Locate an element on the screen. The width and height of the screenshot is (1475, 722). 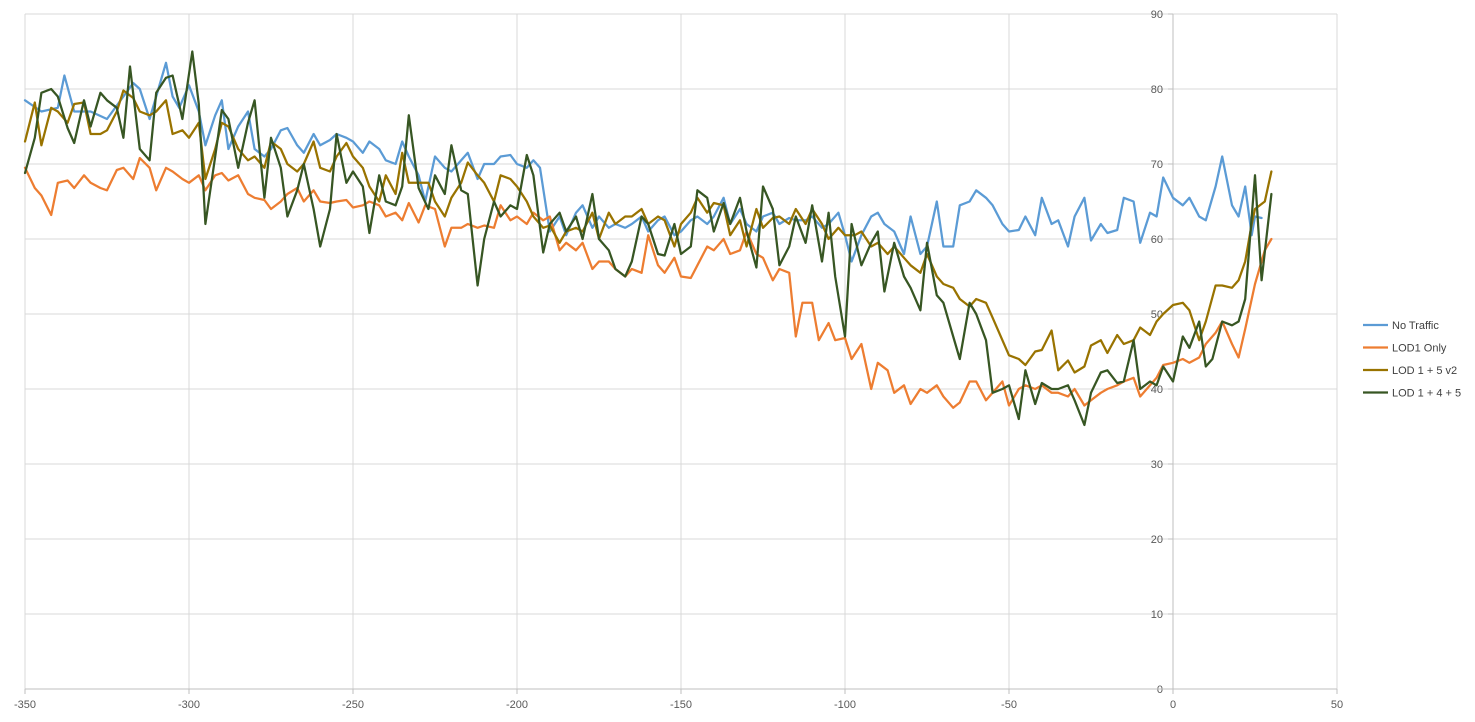
x-tick-label: 50 is located at coordinates (1337, 705).